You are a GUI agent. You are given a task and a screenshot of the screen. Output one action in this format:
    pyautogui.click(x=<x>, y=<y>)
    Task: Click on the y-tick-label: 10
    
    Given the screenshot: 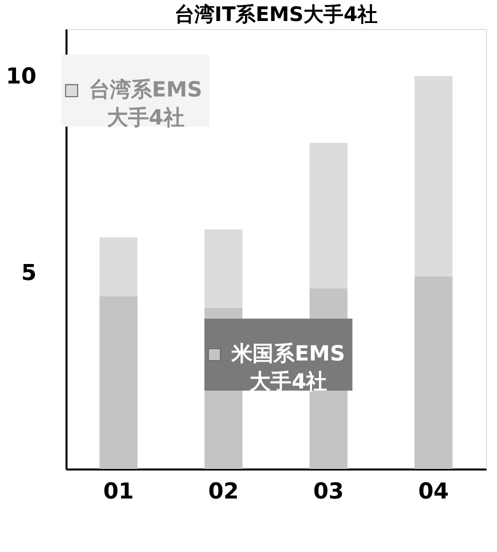 What is the action you would take?
    pyautogui.click(x=21, y=77)
    